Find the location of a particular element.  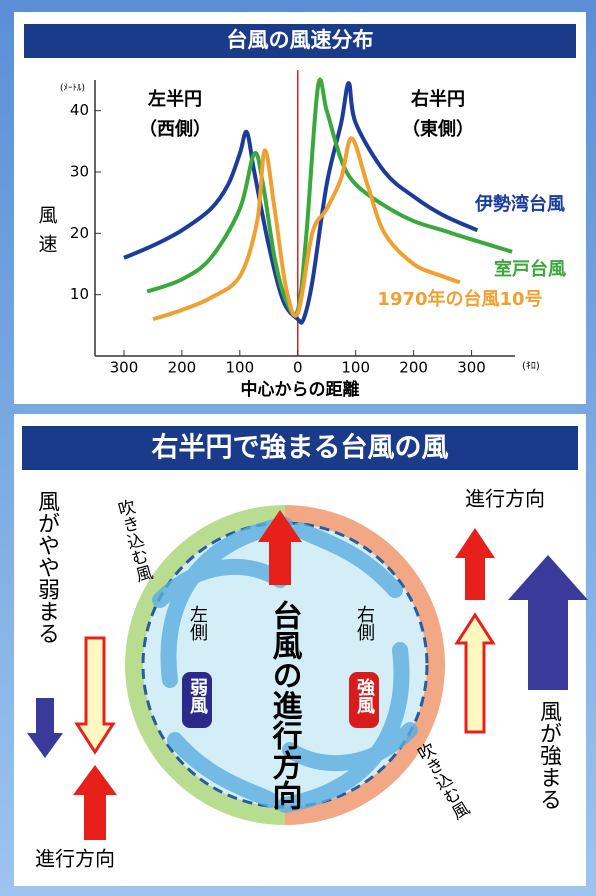

right-side: 右側 is located at coordinates (364, 623).